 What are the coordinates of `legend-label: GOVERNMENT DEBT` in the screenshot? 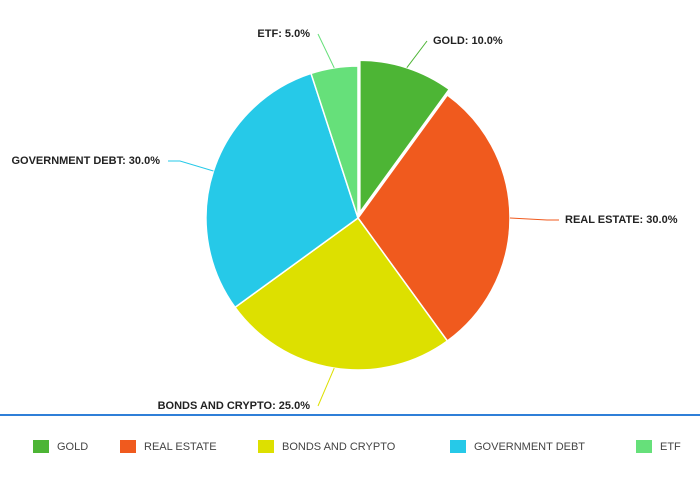 It's located at (529, 447).